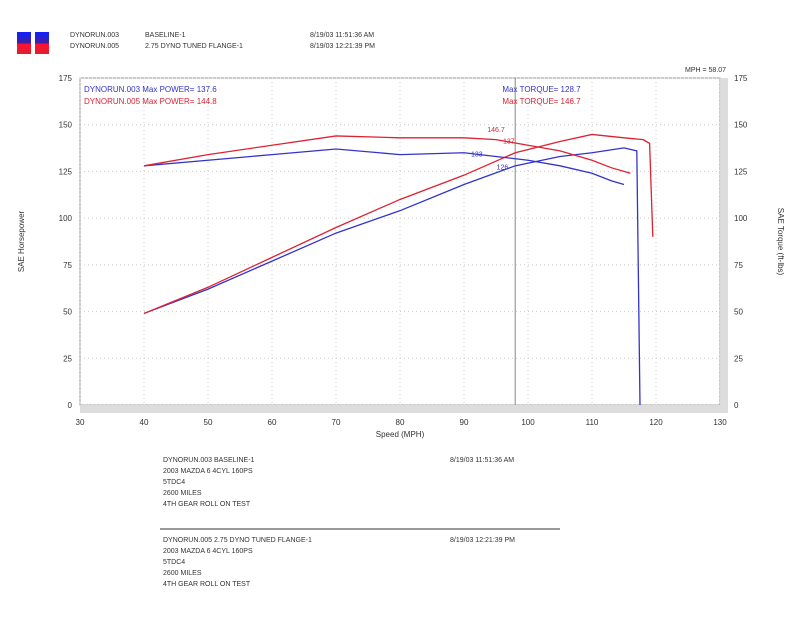 This screenshot has height=617, width=800. What do you see at coordinates (67, 312) in the screenshot?
I see `y-tick-label: 50` at bounding box center [67, 312].